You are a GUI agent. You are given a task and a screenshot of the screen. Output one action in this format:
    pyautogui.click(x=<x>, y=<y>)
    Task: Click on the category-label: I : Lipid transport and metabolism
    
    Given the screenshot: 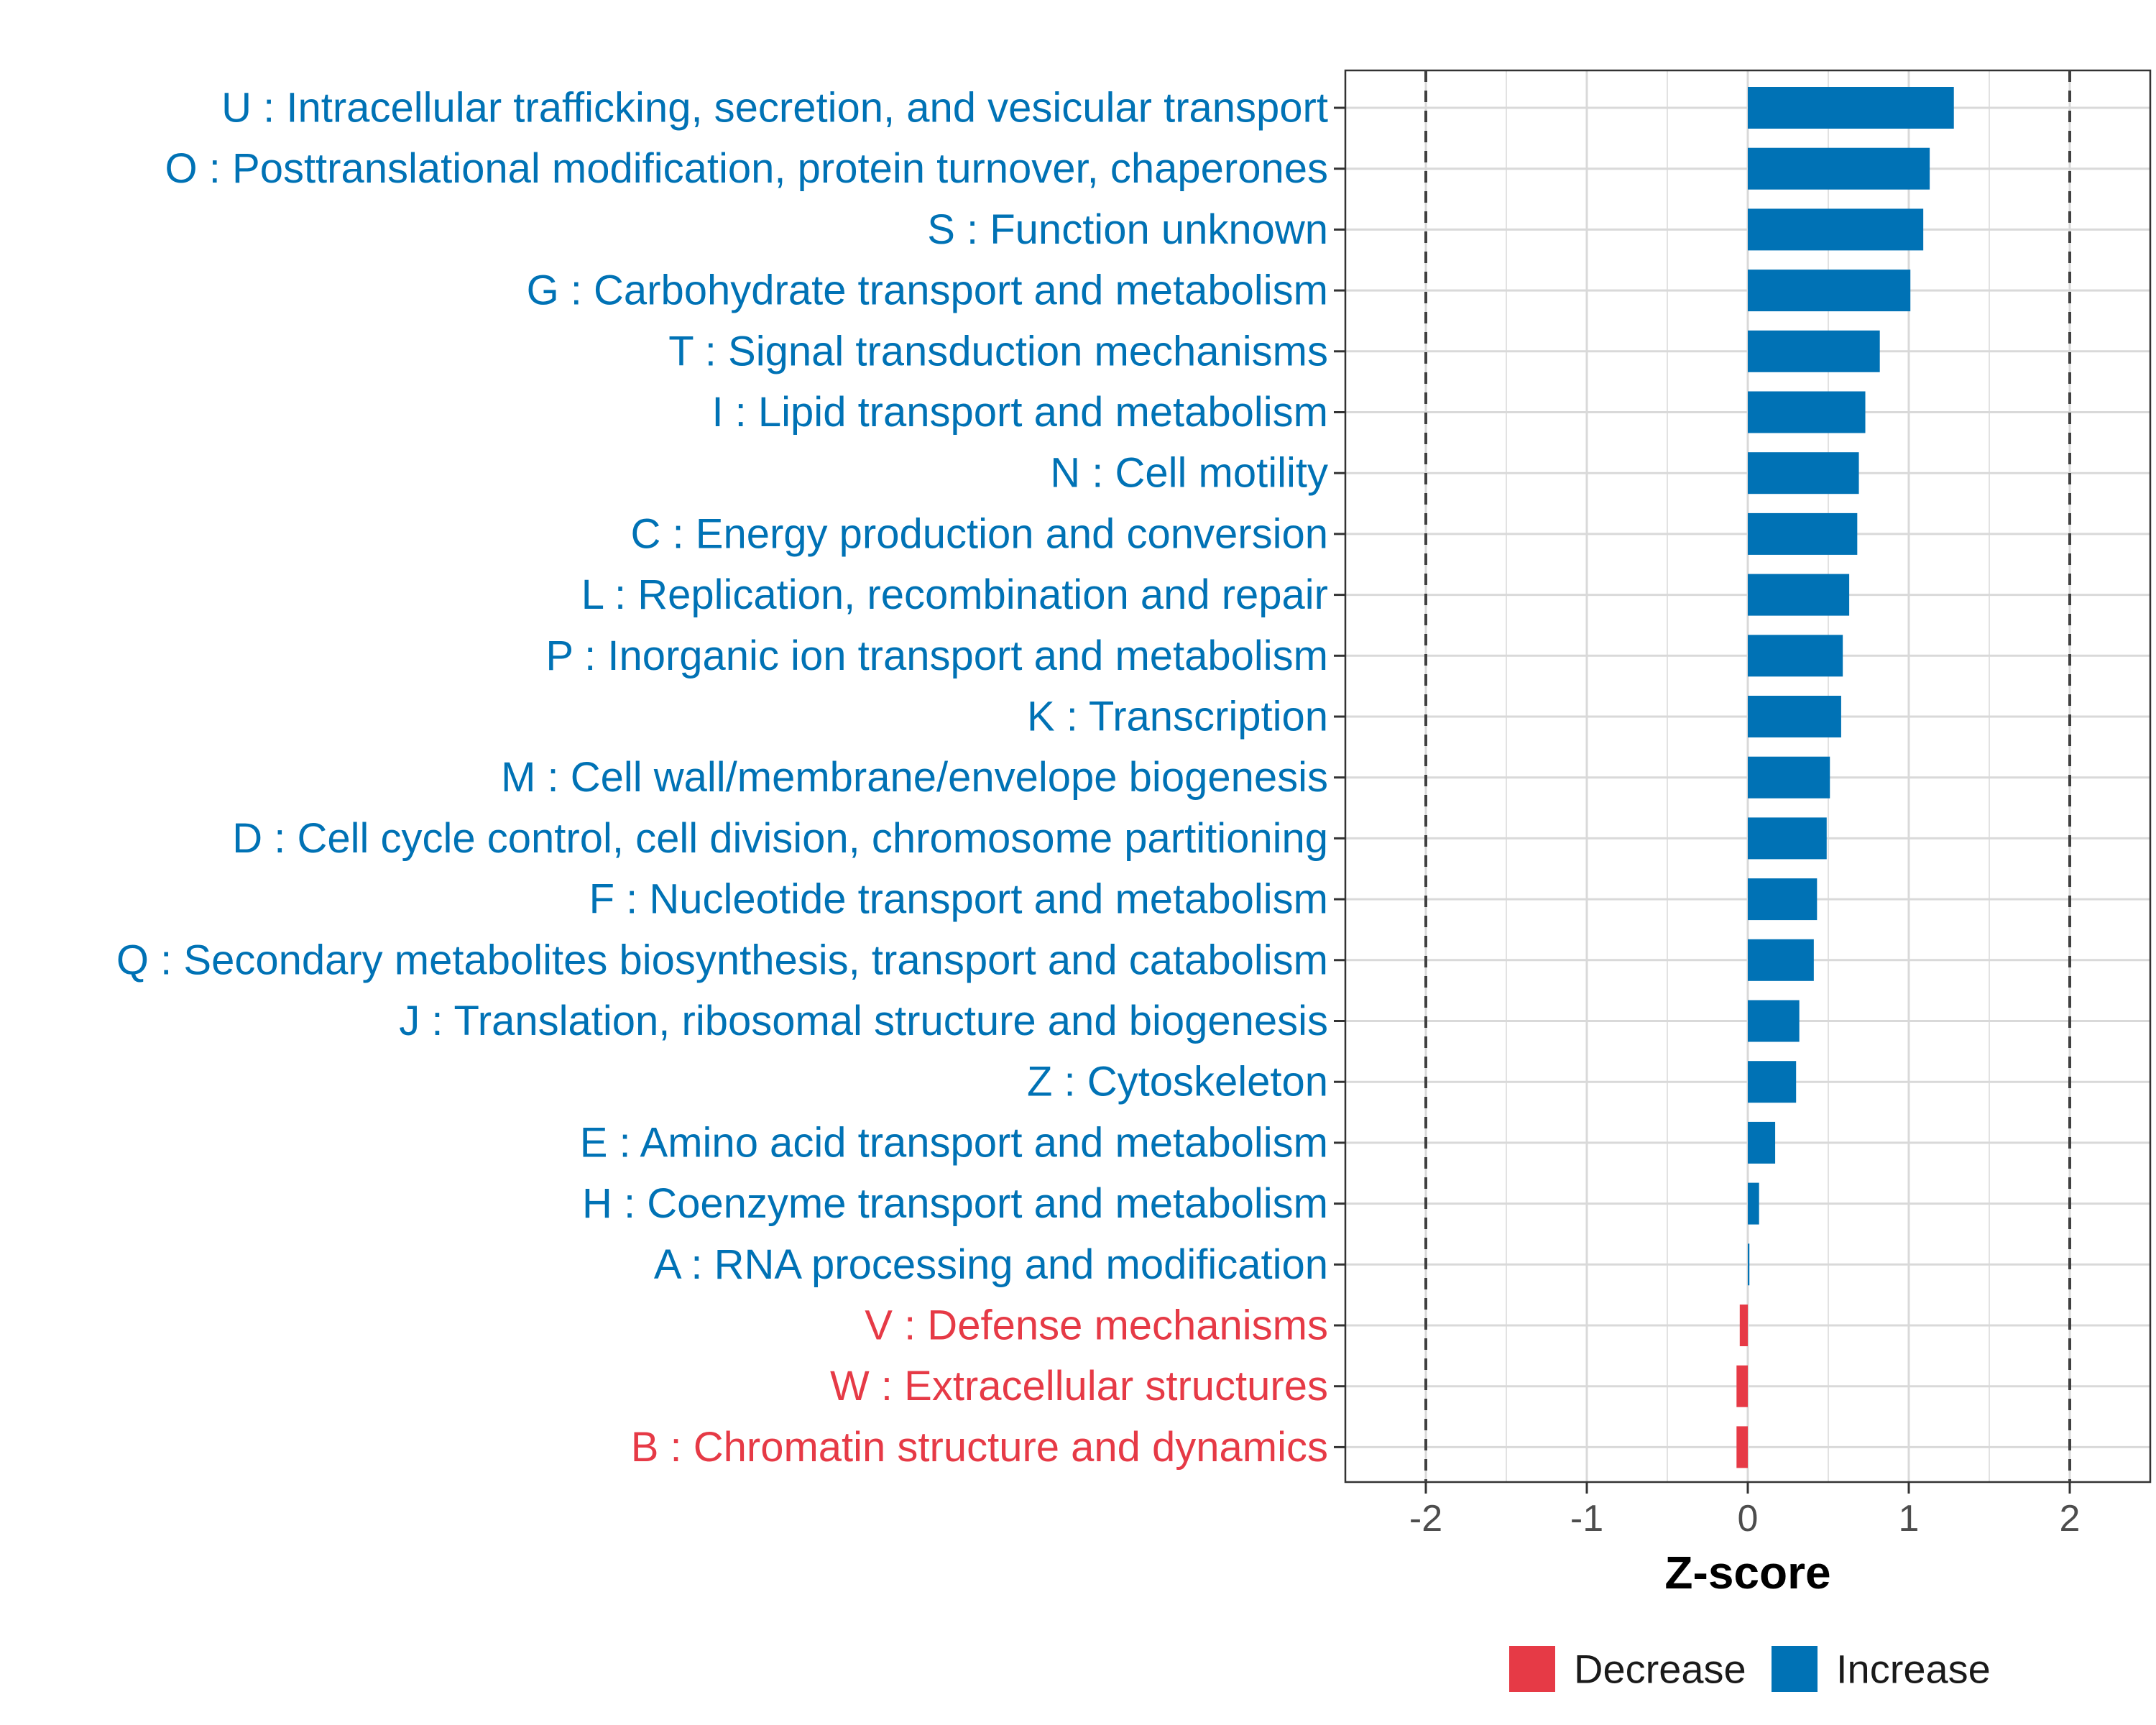 What is the action you would take?
    pyautogui.click(x=1020, y=412)
    